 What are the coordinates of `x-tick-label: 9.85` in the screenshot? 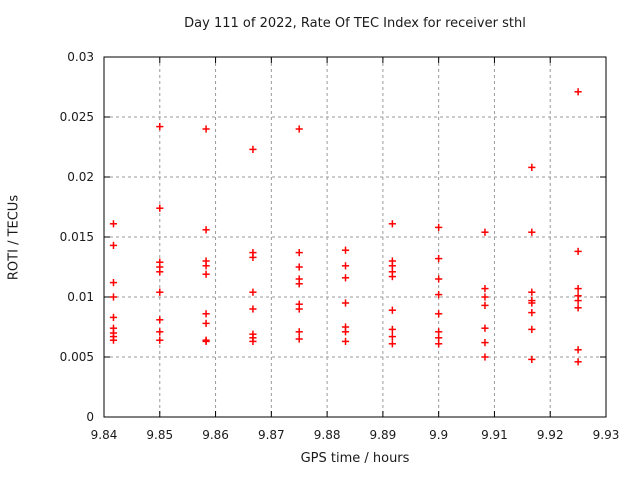 It's located at (159, 435).